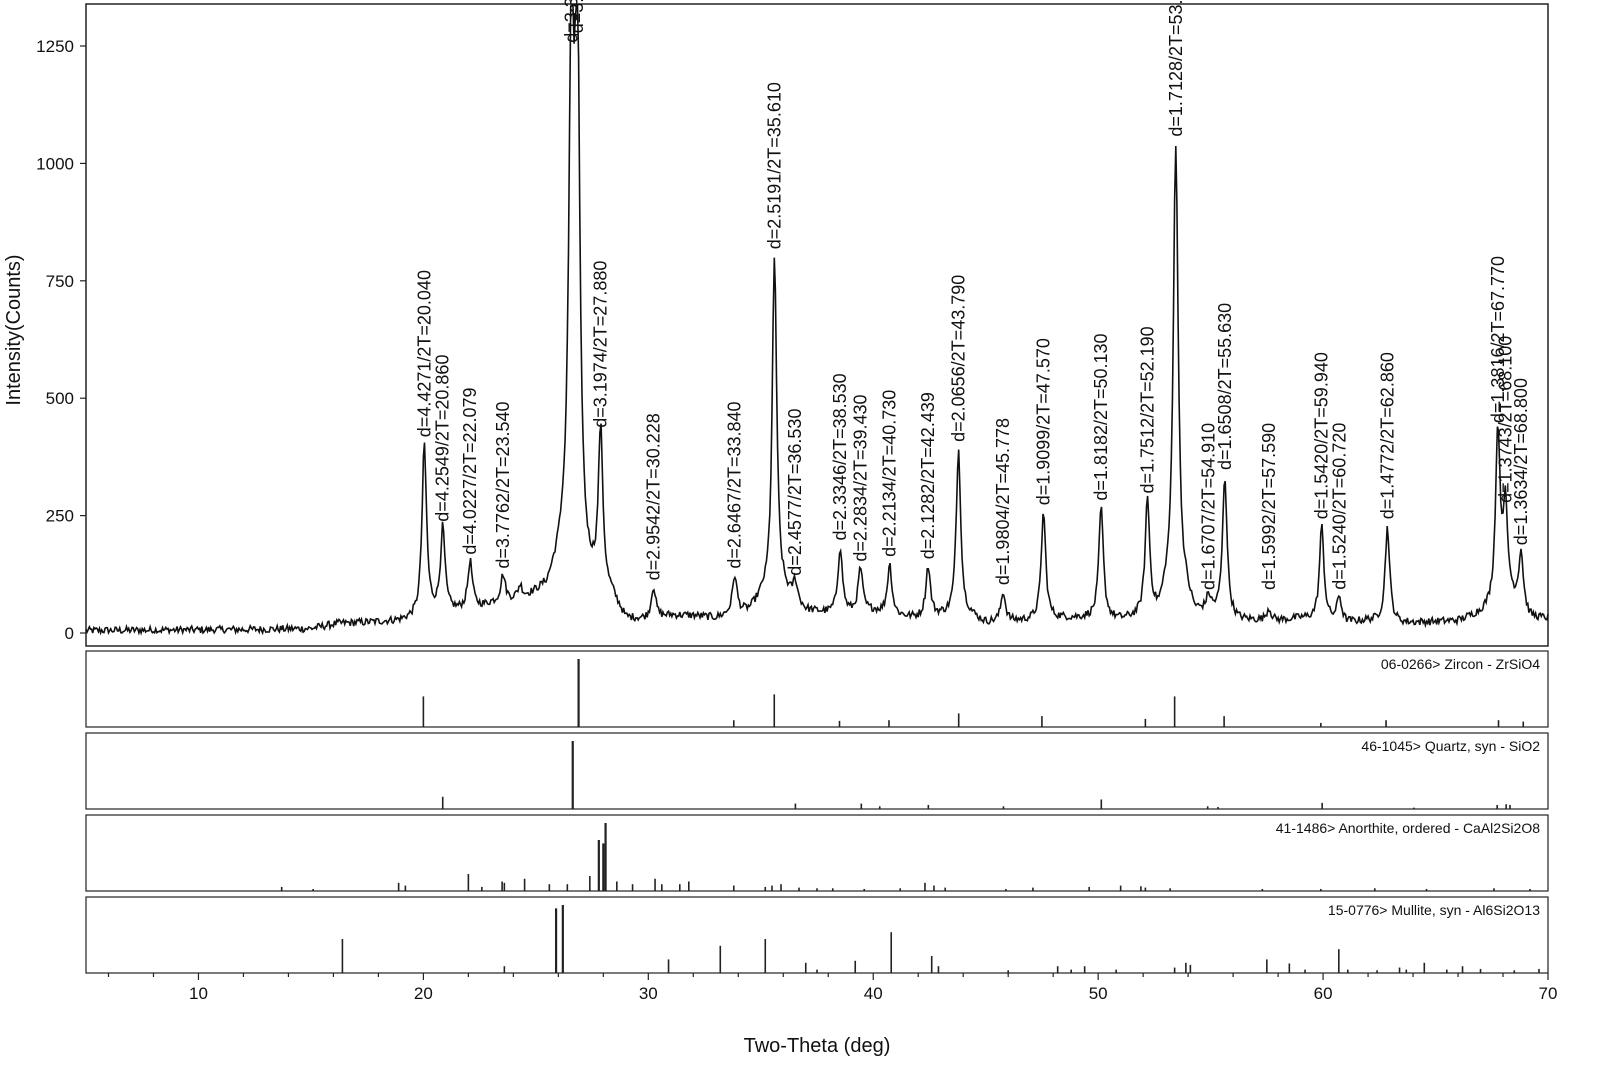 The image size is (1614, 1070). What do you see at coordinates (832, 988) in the screenshot?
I see `x-axis: 10 20 30 40 50 60 70` at bounding box center [832, 988].